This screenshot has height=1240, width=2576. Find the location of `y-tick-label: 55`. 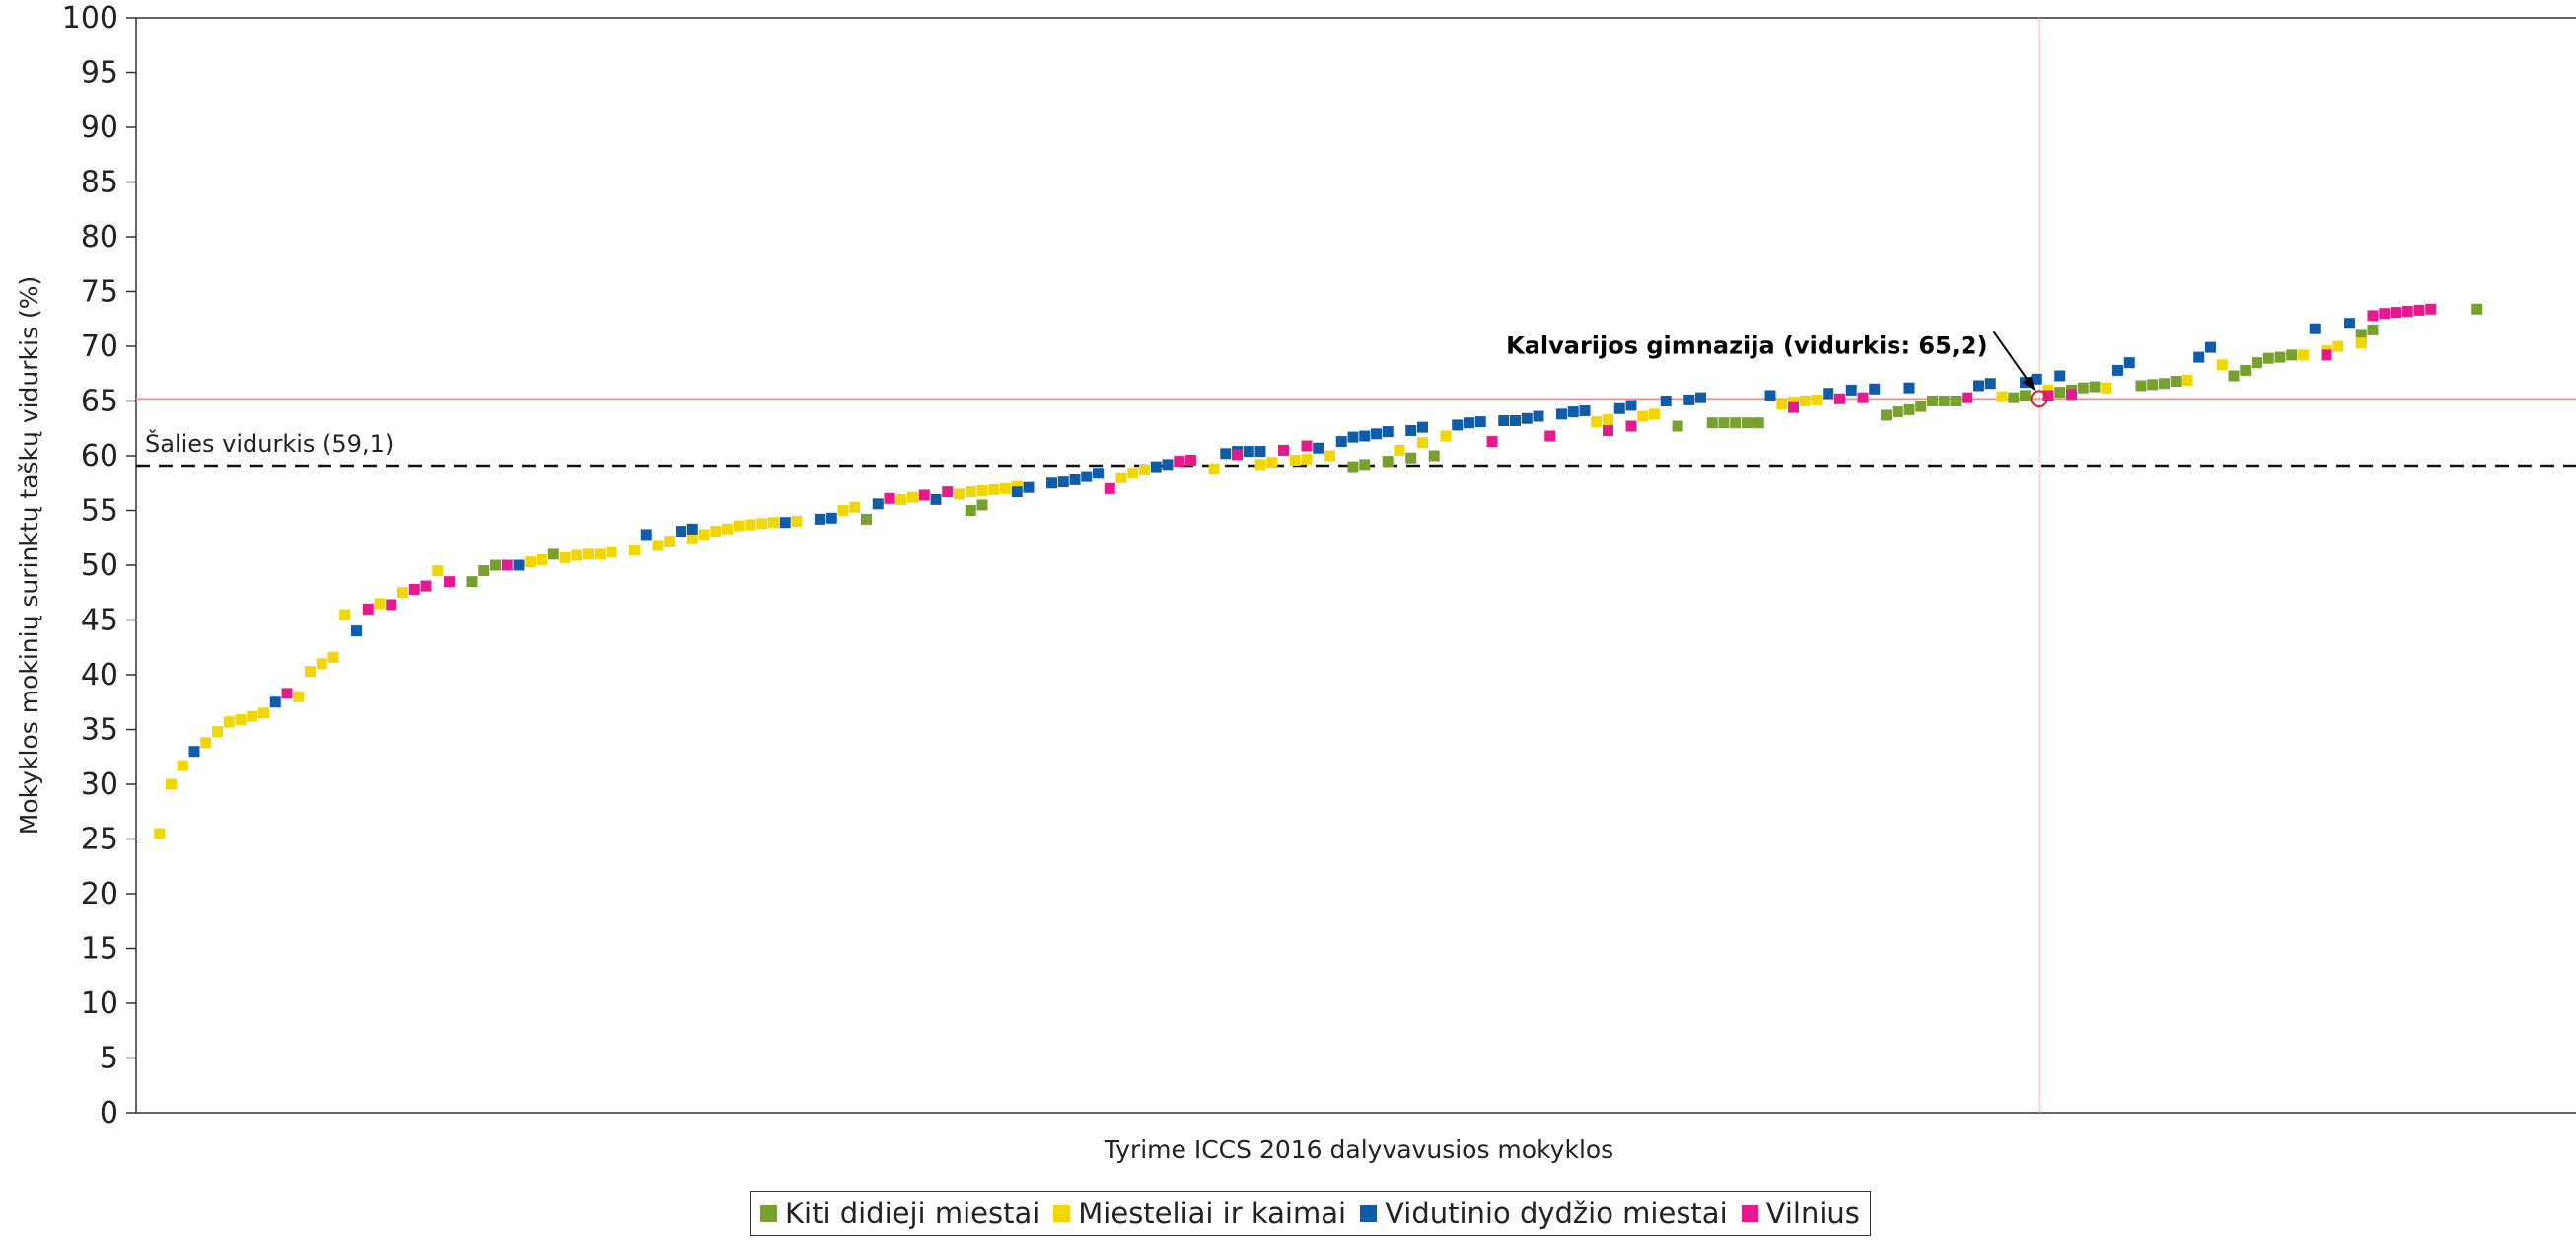

y-tick-label: 55 is located at coordinates (99, 511).